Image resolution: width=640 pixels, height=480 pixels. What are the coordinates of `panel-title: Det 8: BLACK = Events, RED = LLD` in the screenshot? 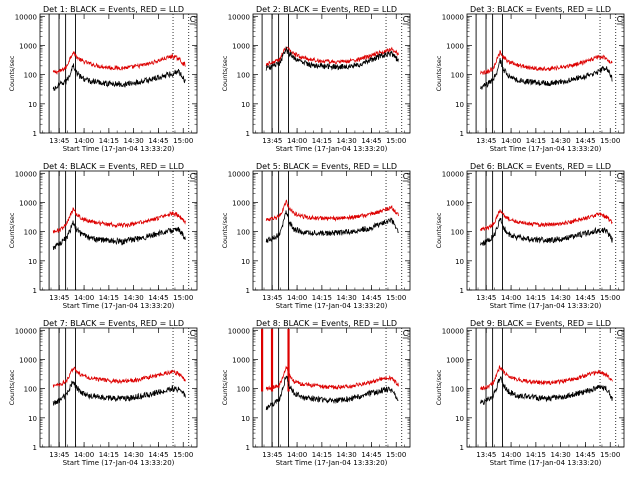 It's located at (326, 323).